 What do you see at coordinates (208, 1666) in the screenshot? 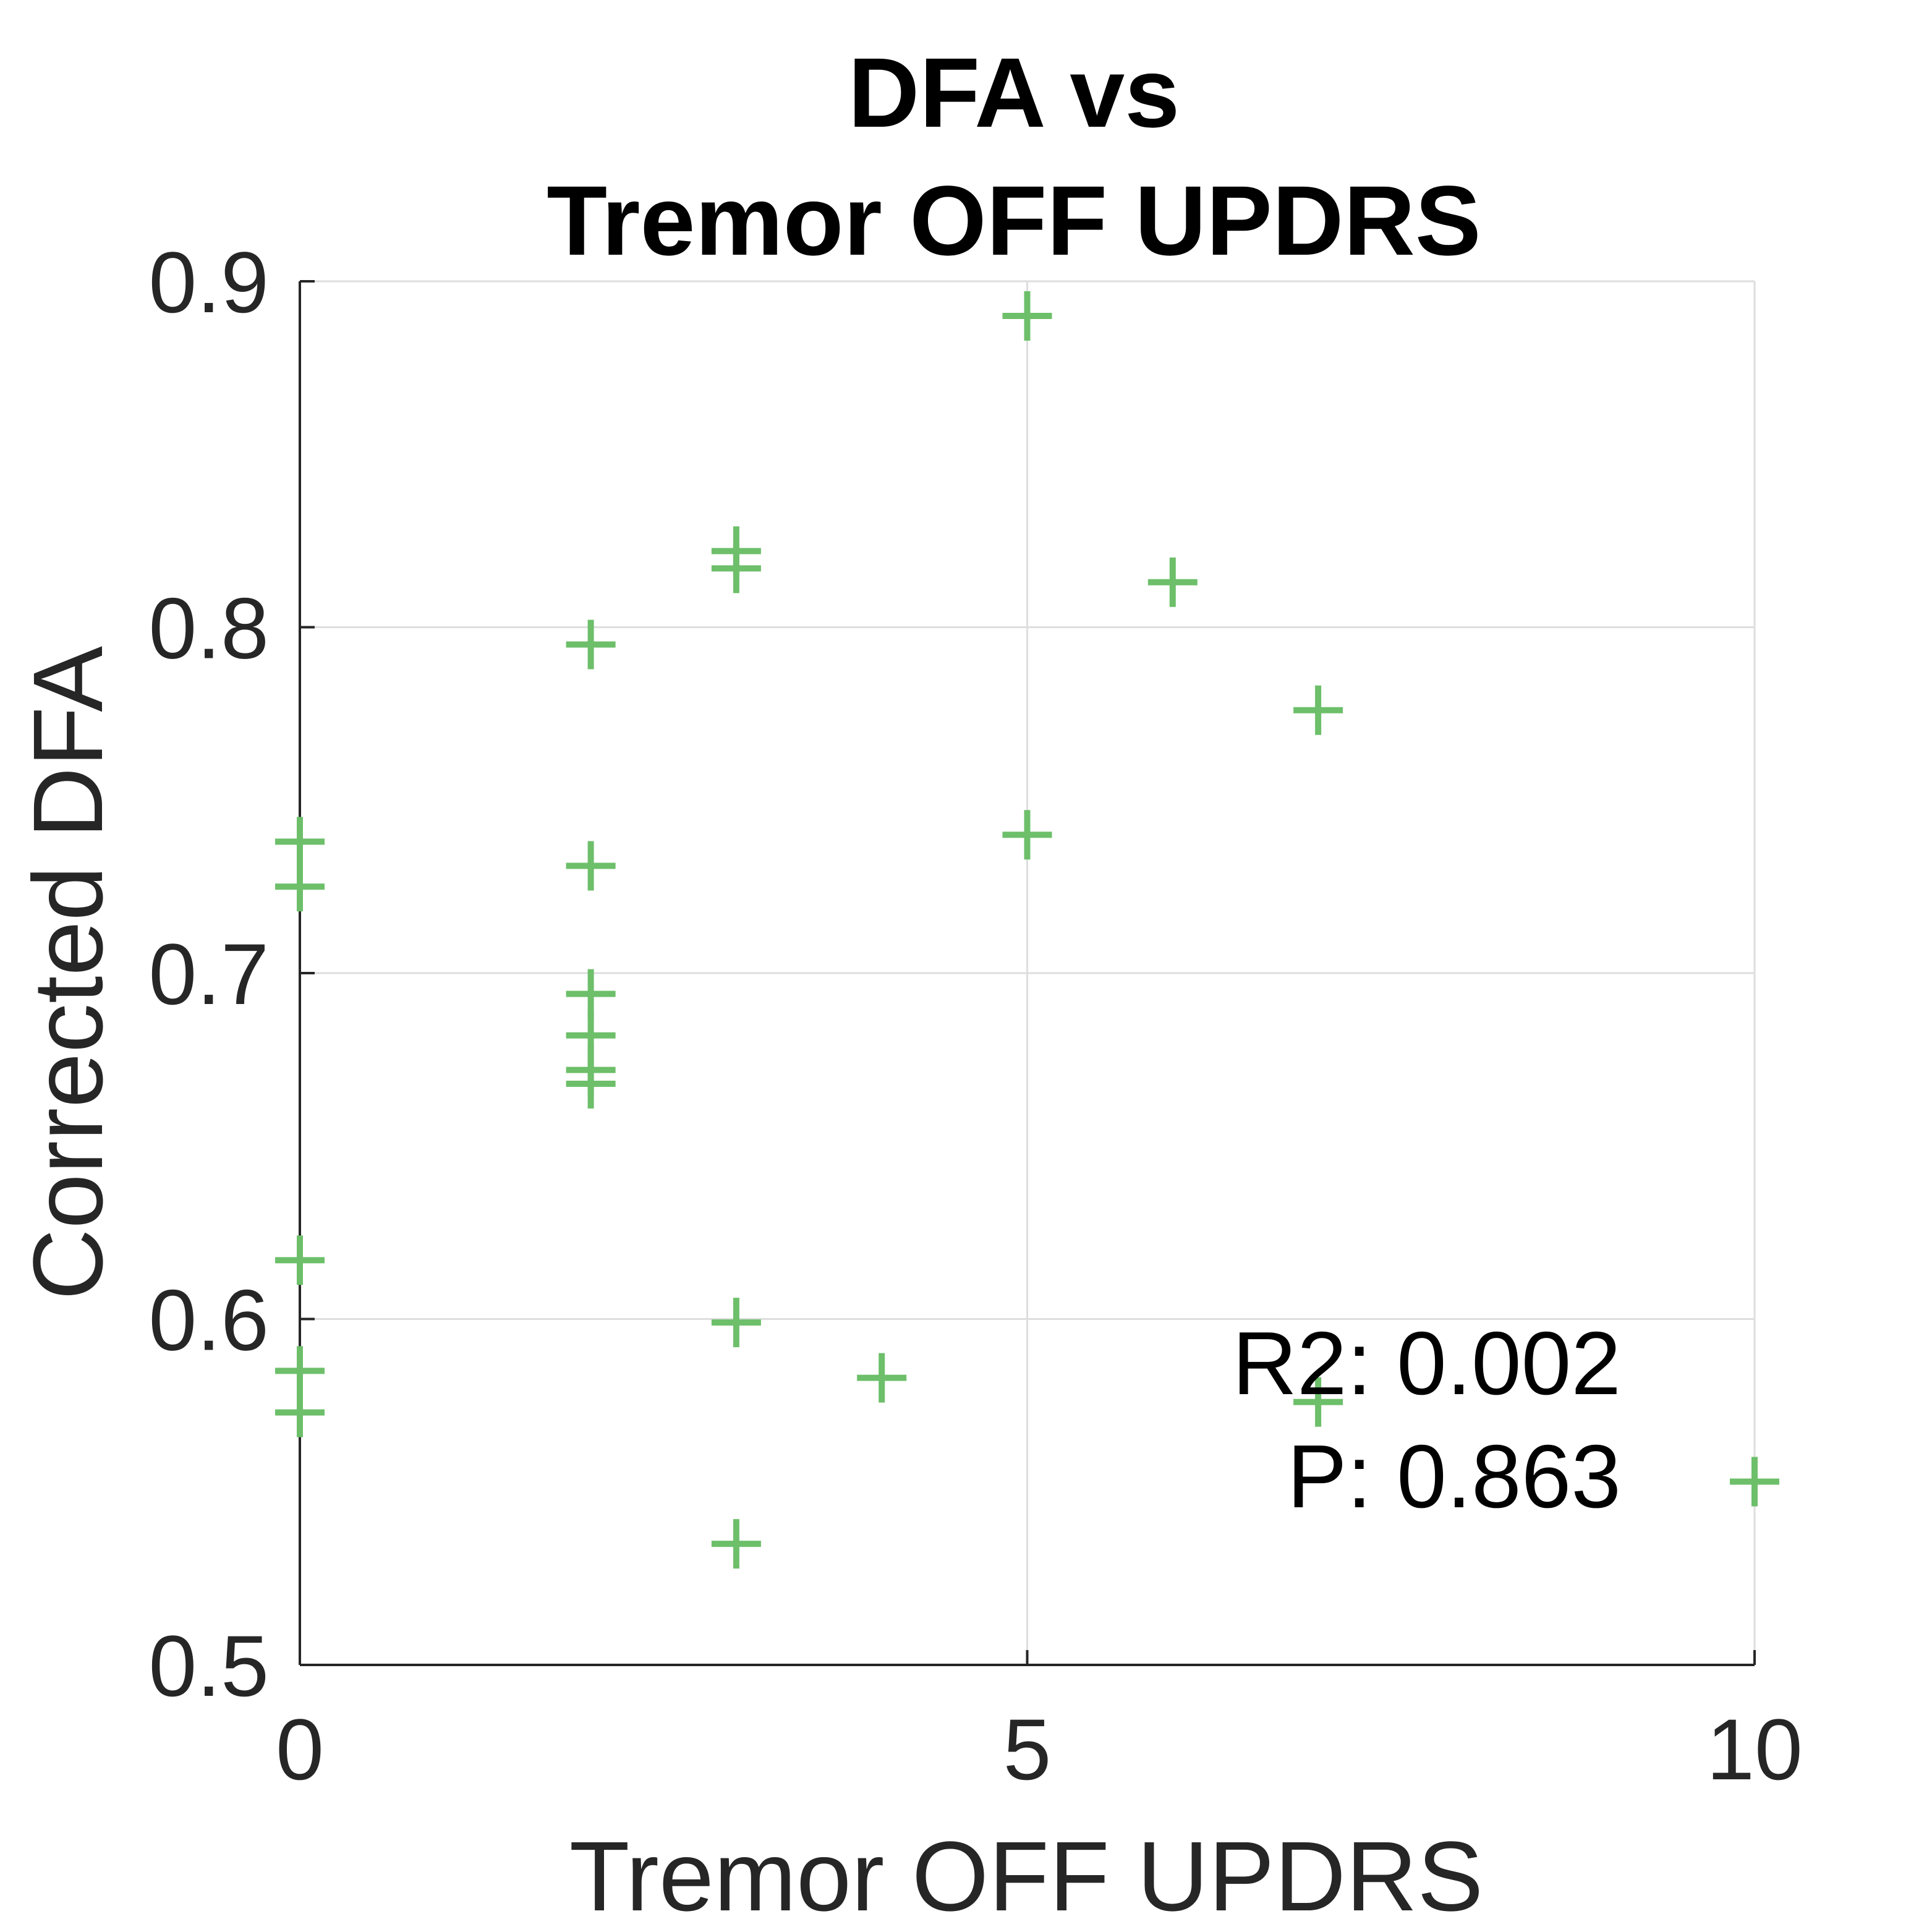
I see `y-tick-label: 0.5` at bounding box center [208, 1666].